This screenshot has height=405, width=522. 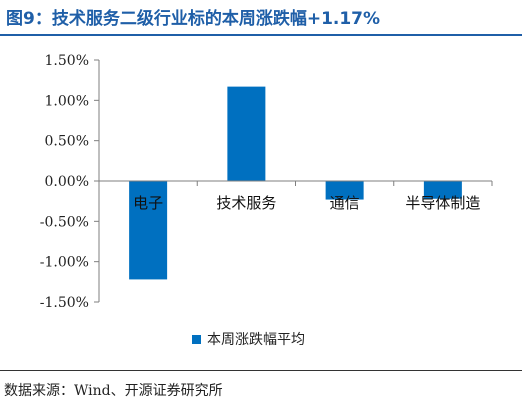 What do you see at coordinates (113, 391) in the screenshot?
I see `source-note: 数据来源：Wind、开源证券研究所` at bounding box center [113, 391].